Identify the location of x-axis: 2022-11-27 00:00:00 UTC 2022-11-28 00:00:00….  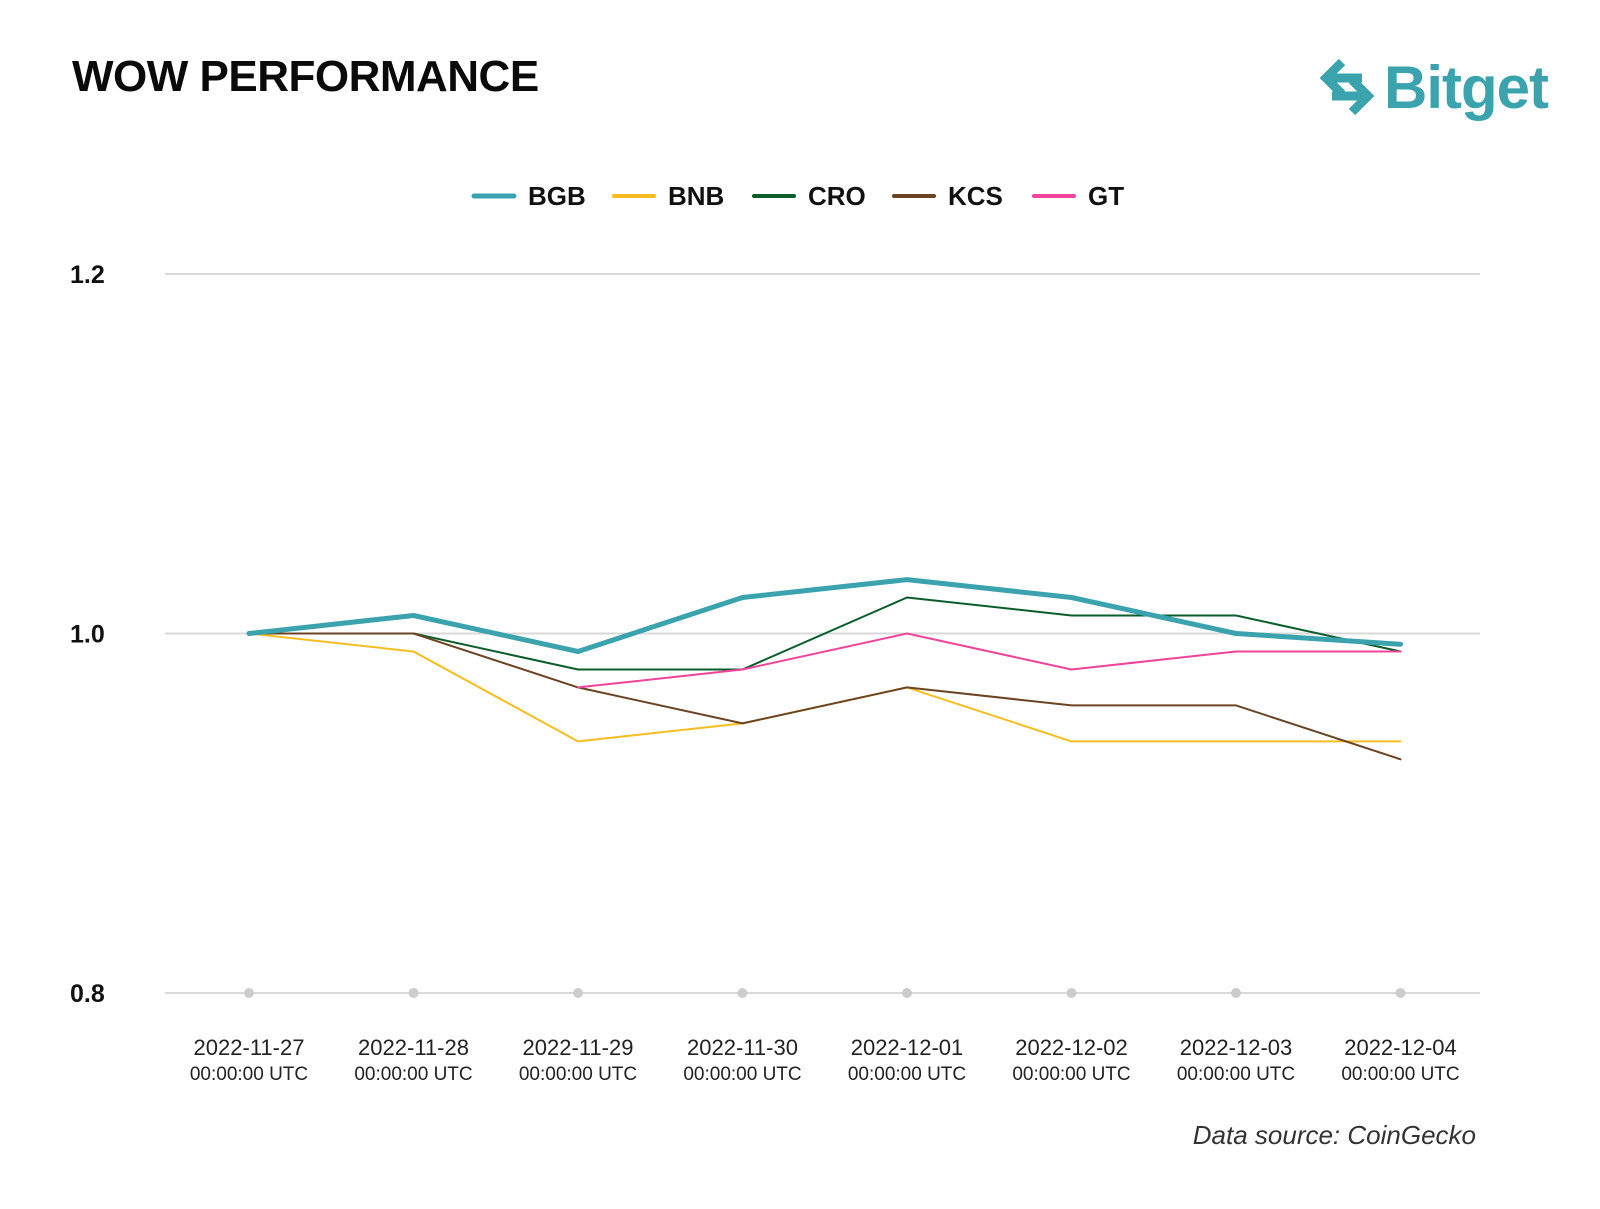
(825, 1036).